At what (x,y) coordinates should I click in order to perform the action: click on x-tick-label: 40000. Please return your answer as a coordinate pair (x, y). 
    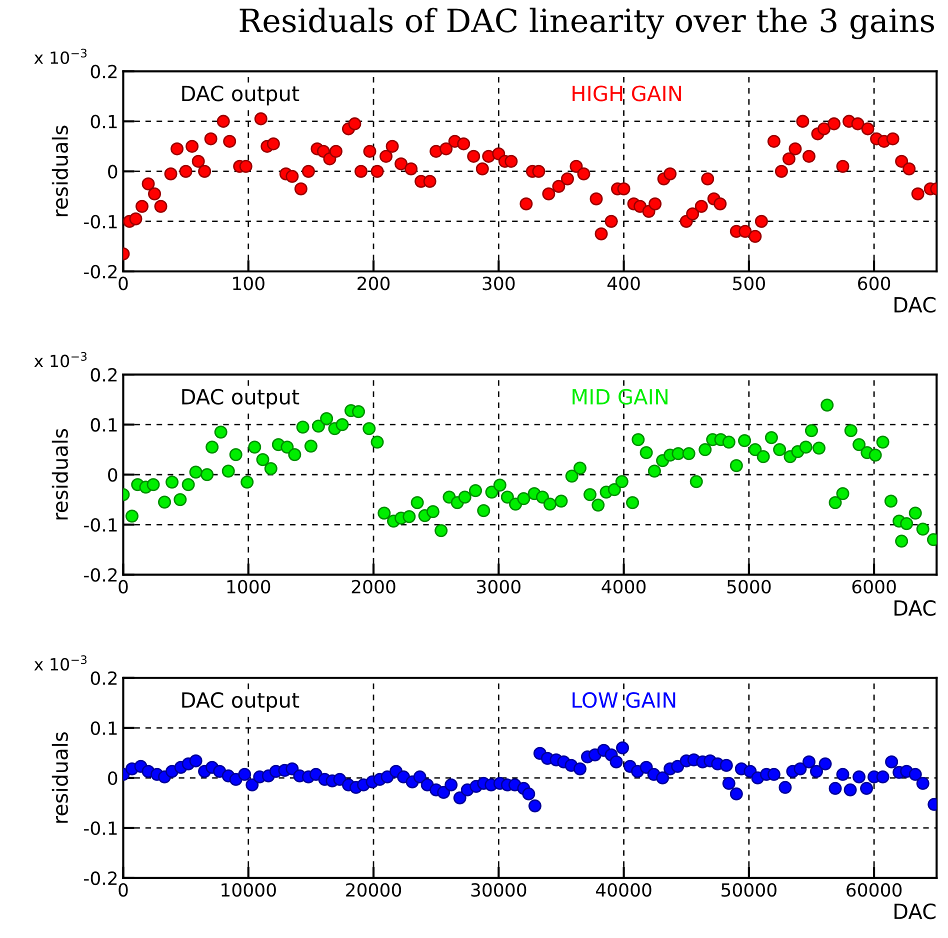
    Looking at the image, I should click on (624, 890).